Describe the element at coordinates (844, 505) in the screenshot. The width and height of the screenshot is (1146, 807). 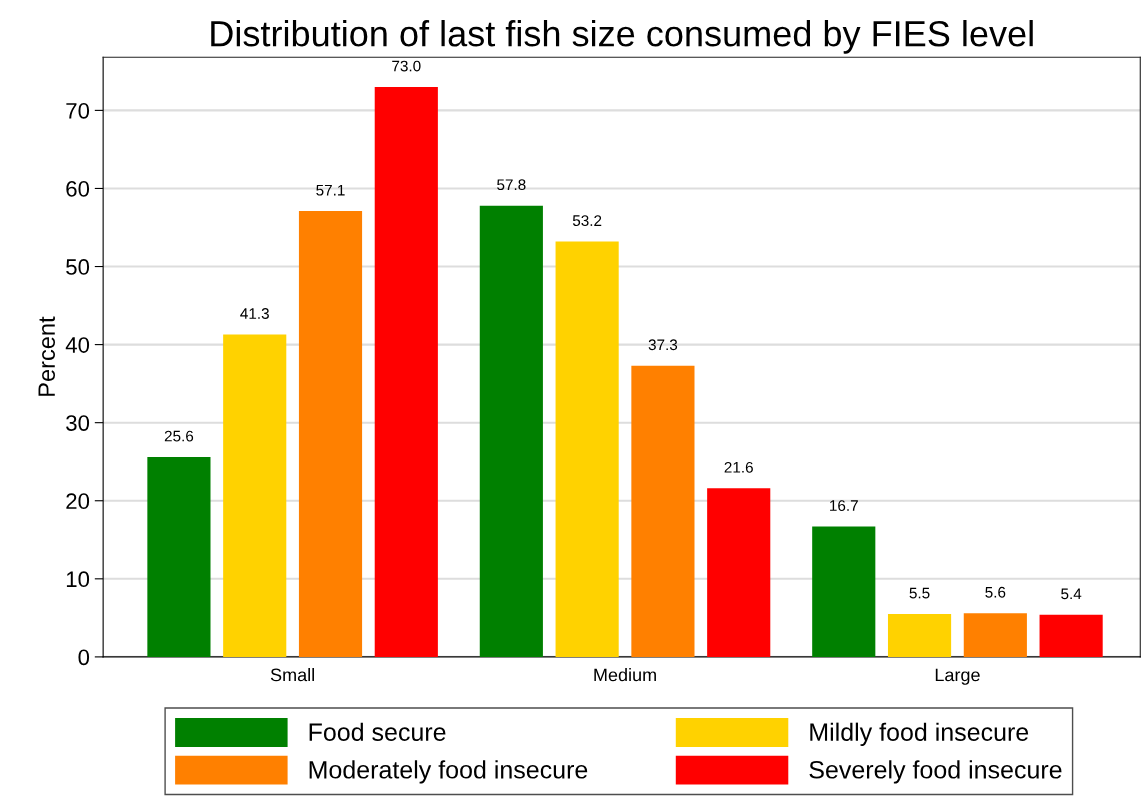
I see `data-label: 16.7` at that location.